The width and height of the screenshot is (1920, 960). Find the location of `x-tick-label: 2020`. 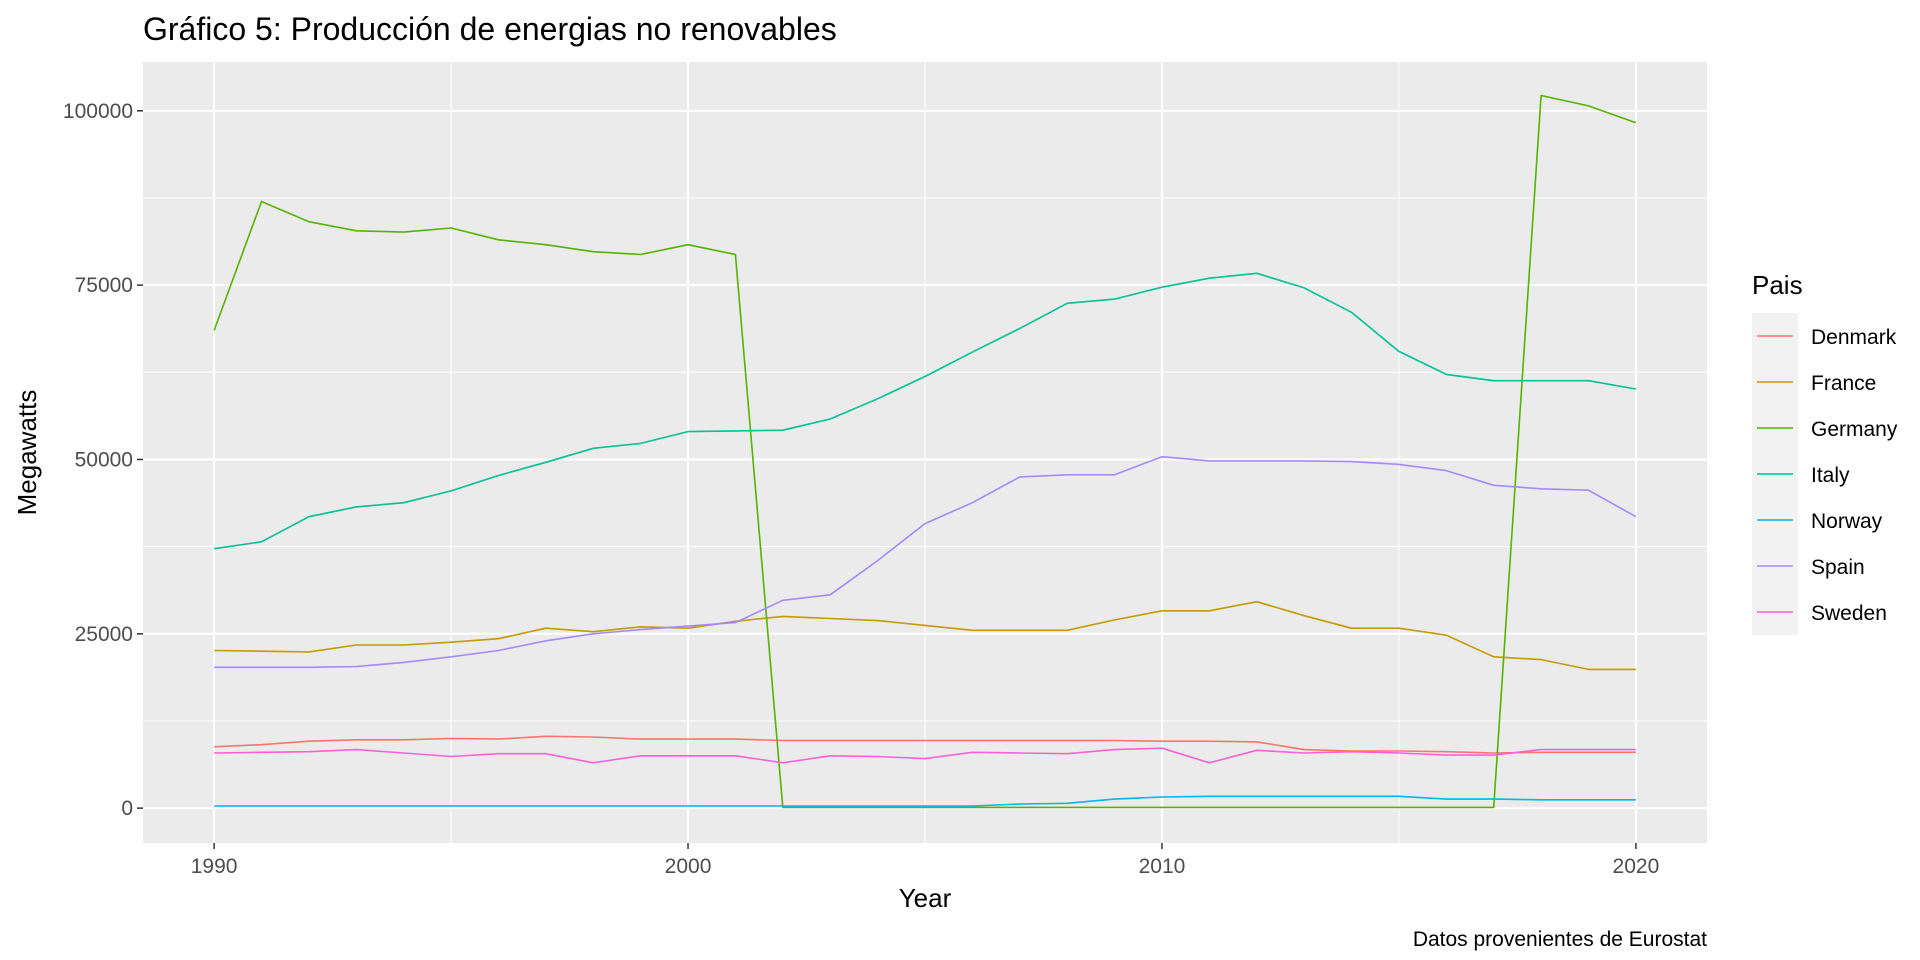

x-tick-label: 2020 is located at coordinates (1636, 866).